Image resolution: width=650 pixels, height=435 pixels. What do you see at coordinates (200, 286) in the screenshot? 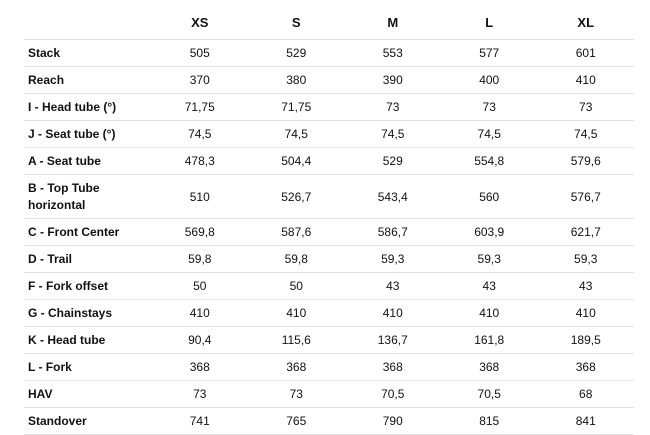
I see `table-cell: 50` at bounding box center [200, 286].